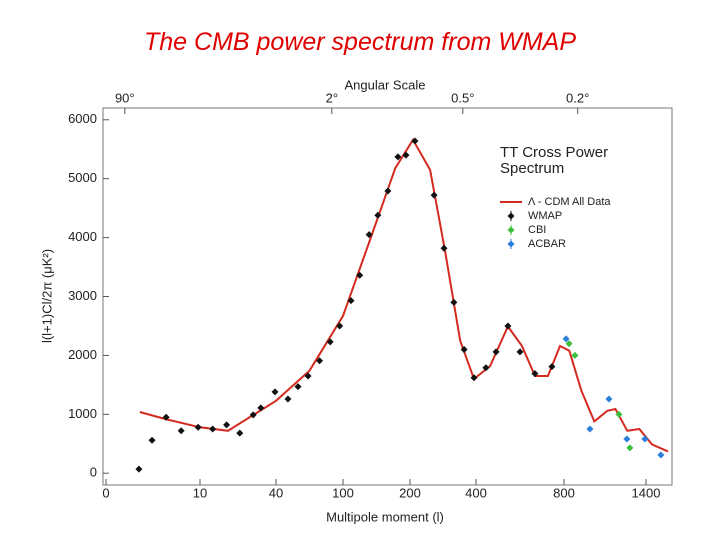  What do you see at coordinates (82, 413) in the screenshot?
I see `y-tick-label: 1000` at bounding box center [82, 413].